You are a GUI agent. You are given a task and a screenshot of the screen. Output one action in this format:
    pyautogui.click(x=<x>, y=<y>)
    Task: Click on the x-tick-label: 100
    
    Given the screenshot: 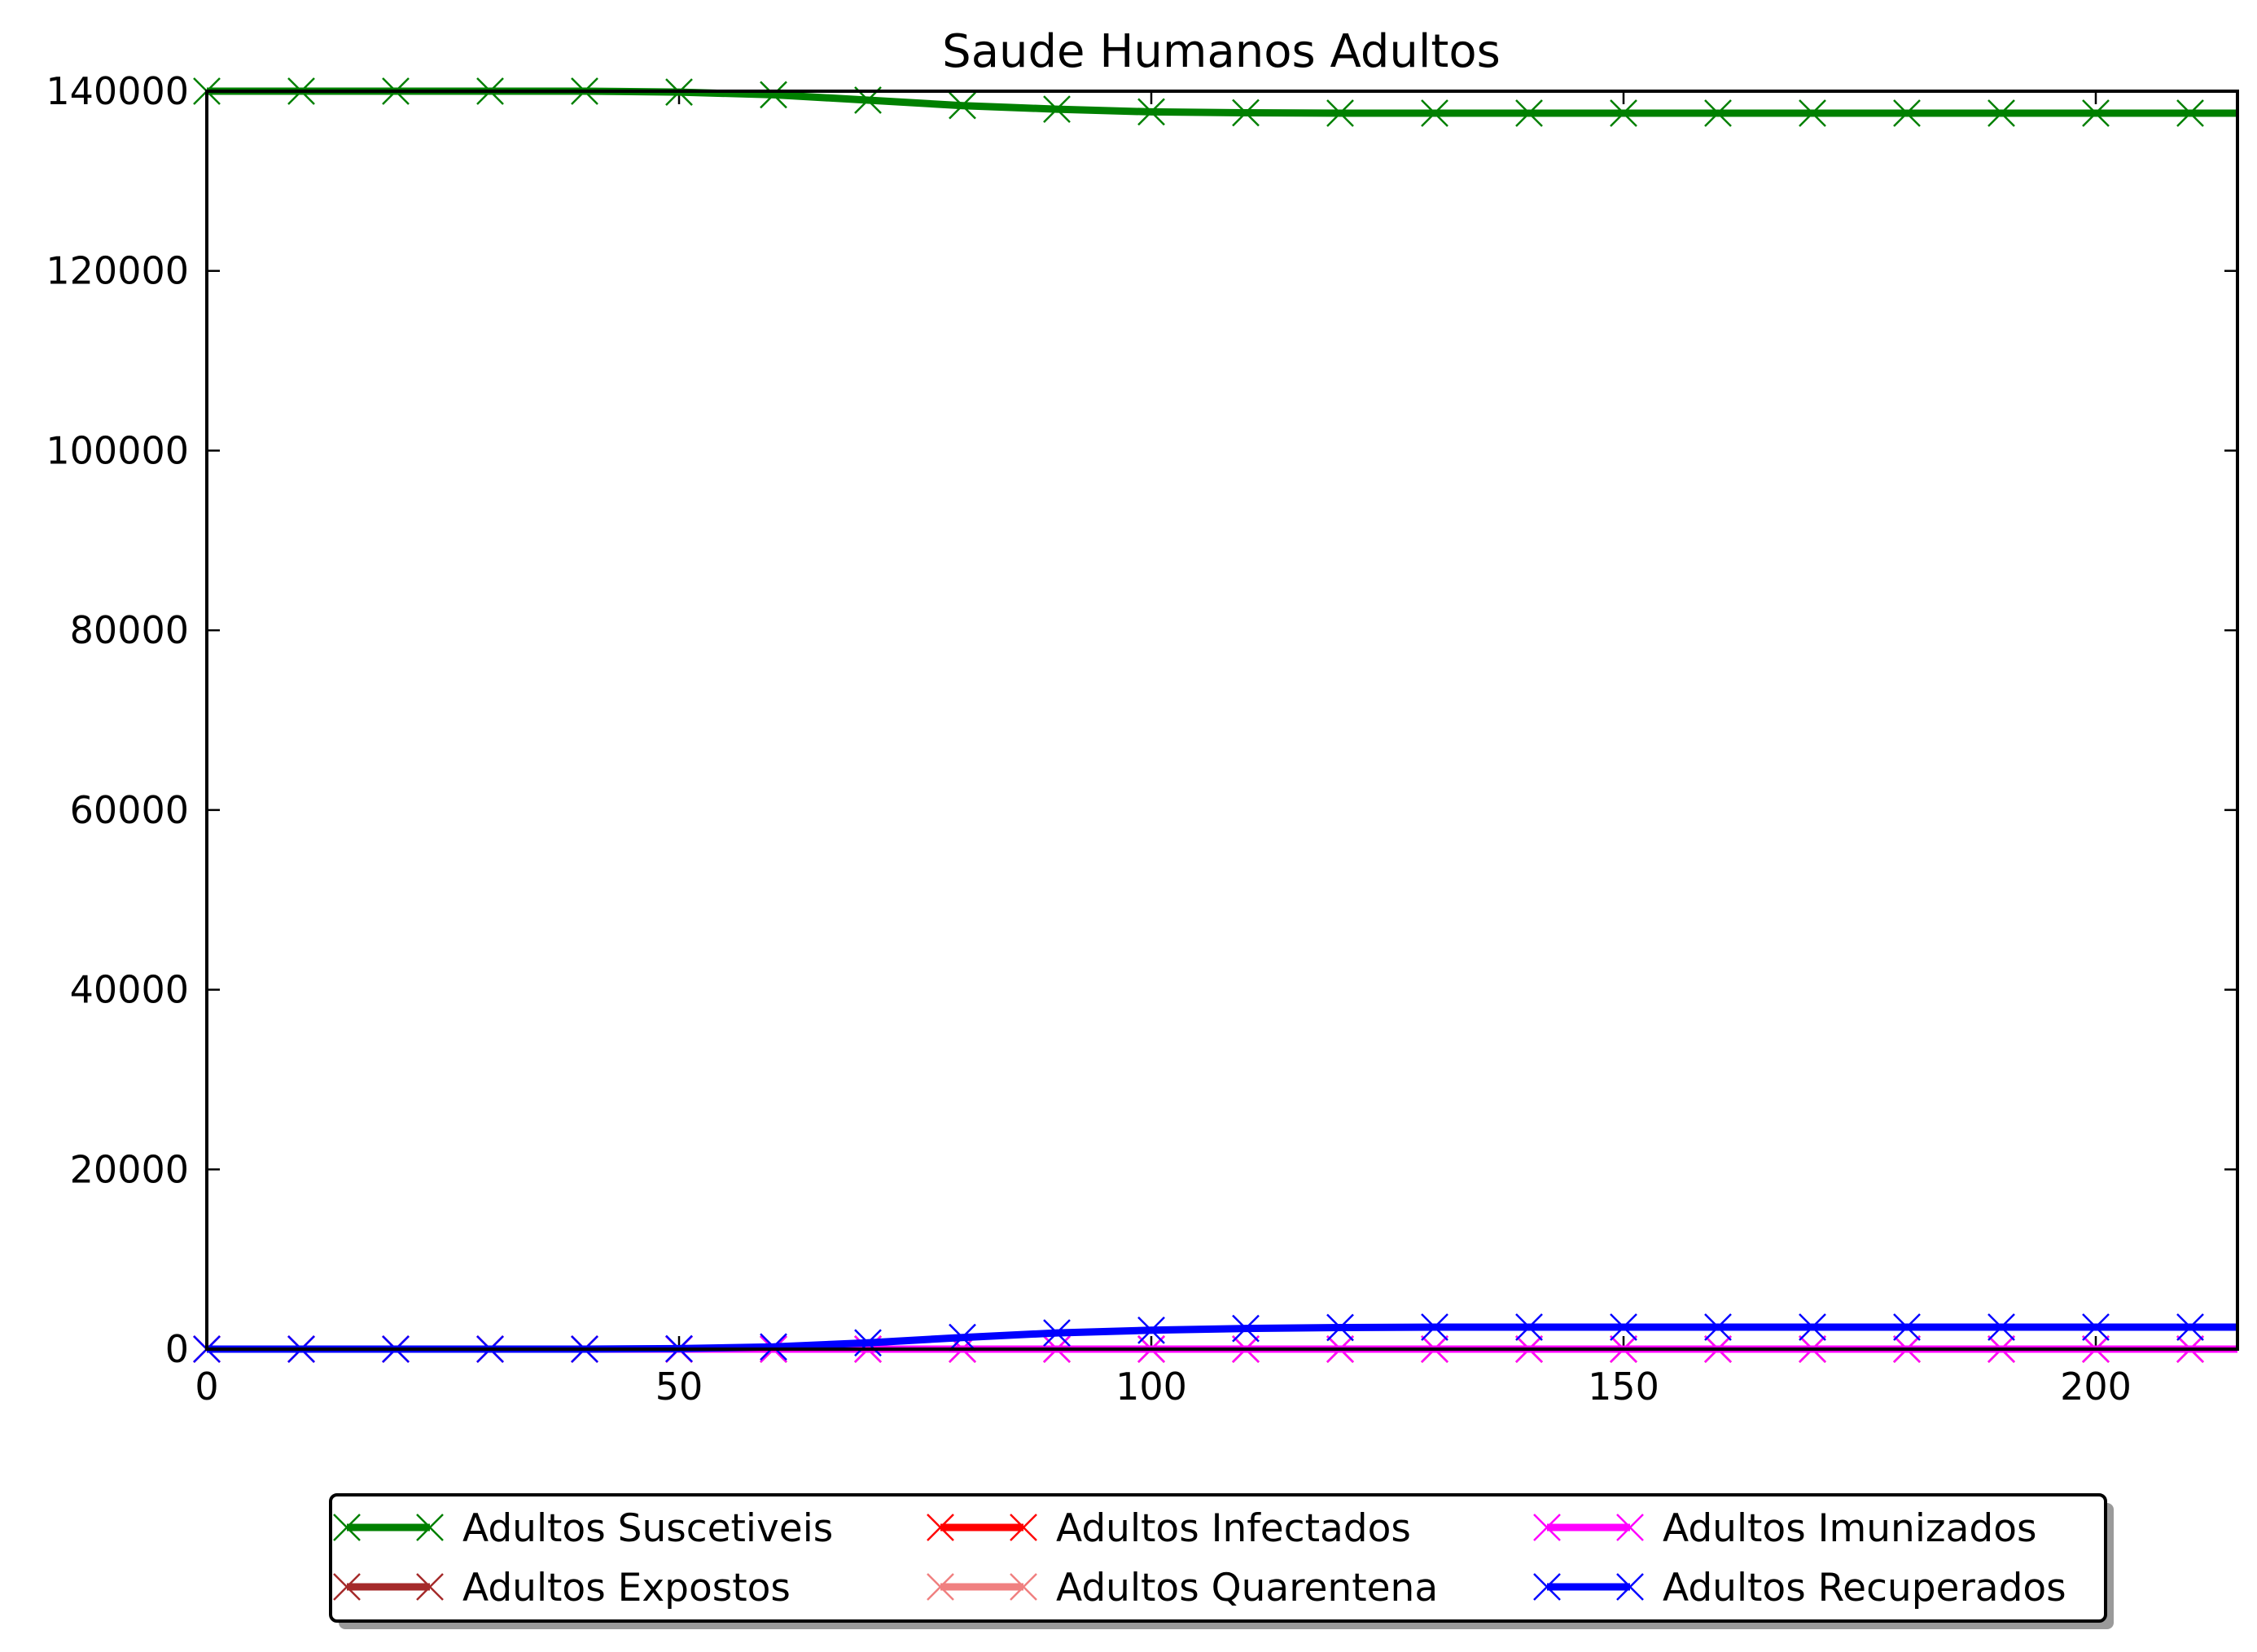 What is the action you would take?
    pyautogui.click(x=1151, y=1387)
    